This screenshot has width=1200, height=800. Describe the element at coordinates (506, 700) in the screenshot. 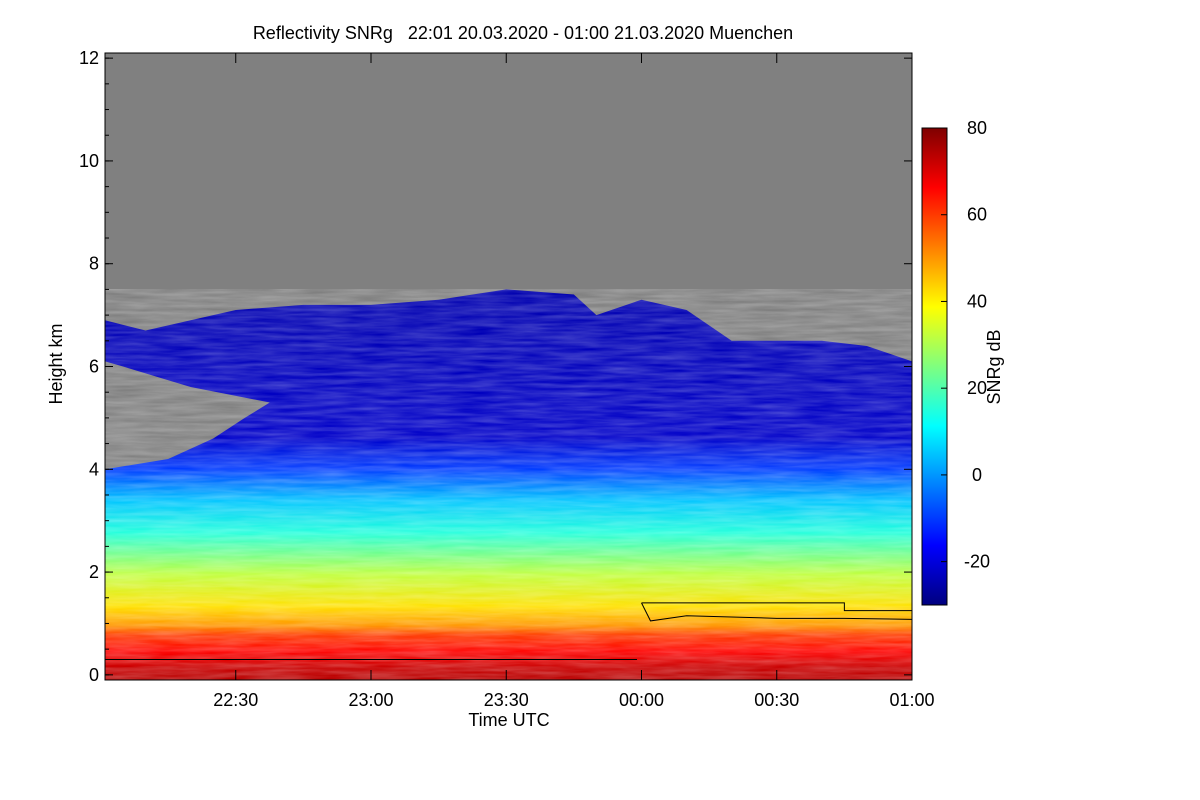

I see `x-tick-label: 23:30` at that location.